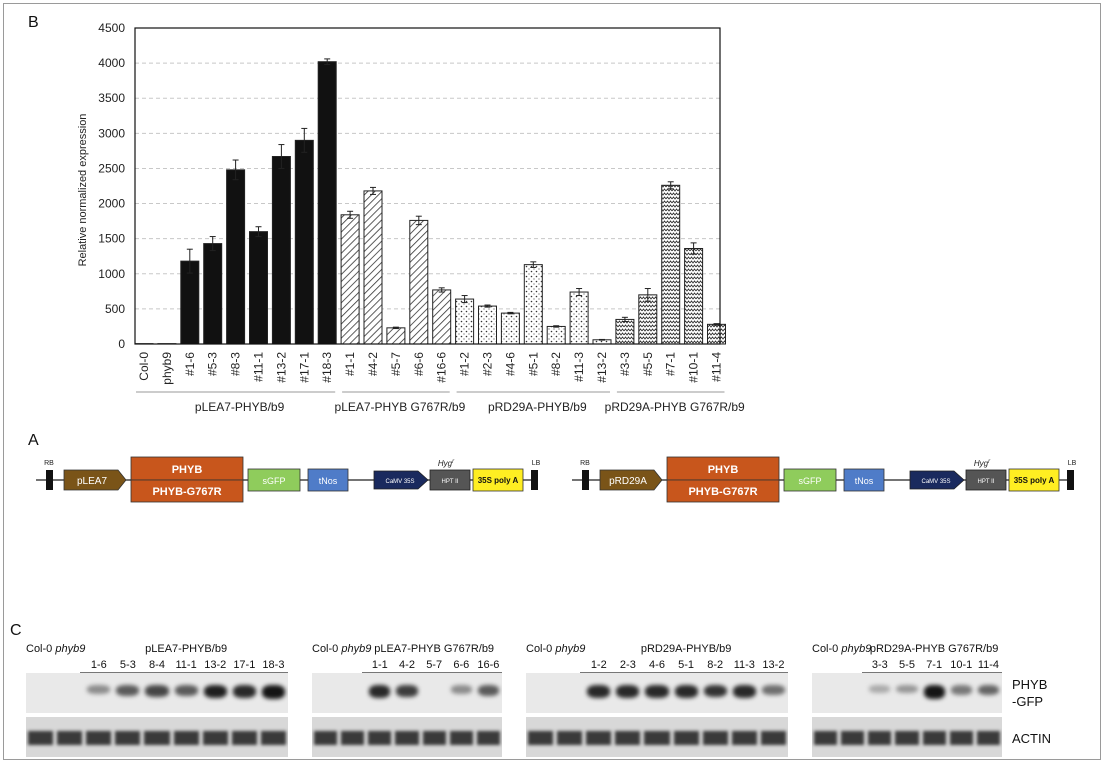 This screenshot has width=1106, height=765. What do you see at coordinates (419, 364) in the screenshot?
I see `x-tick-label: #6-6` at bounding box center [419, 364].